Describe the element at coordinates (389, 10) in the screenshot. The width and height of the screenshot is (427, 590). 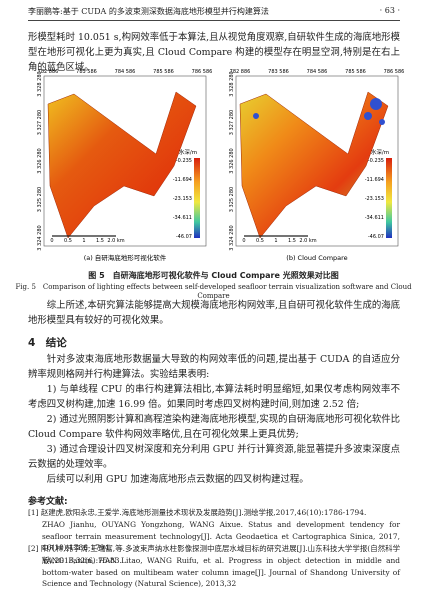
I see `page-number: · 63 ·` at that location.